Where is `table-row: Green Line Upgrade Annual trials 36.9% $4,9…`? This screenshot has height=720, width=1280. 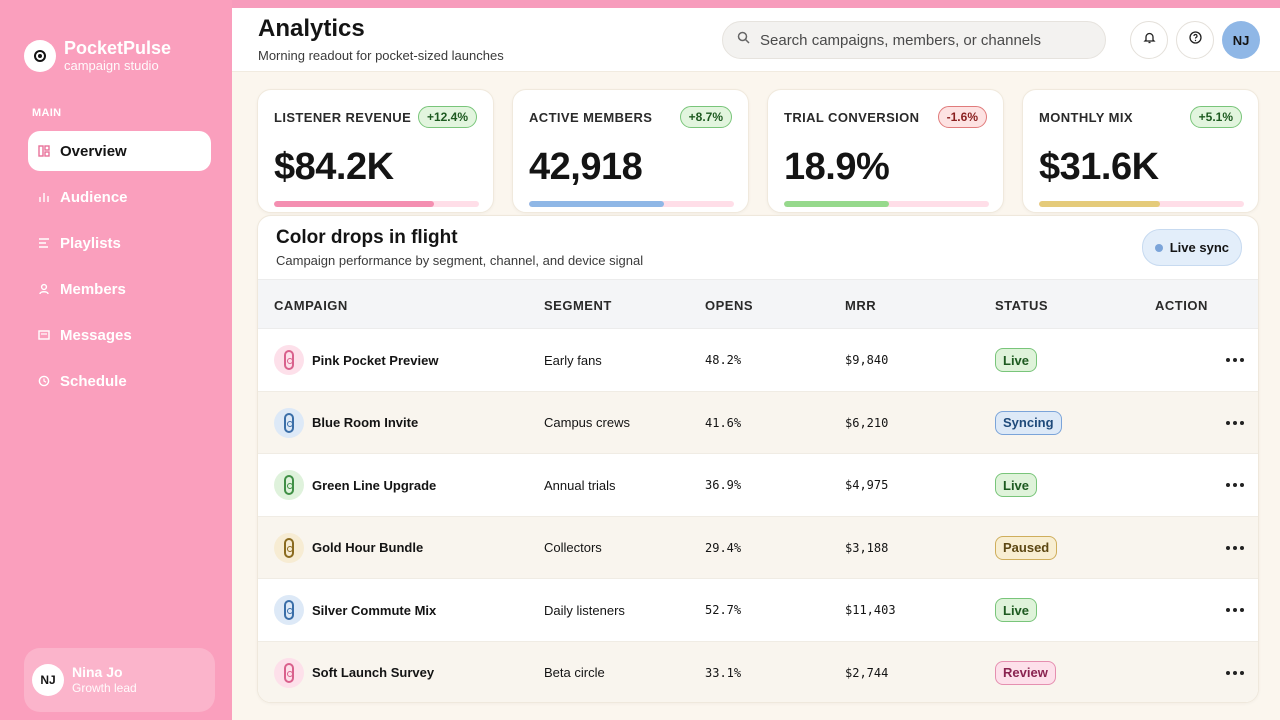 table-row: Green Line Upgrade Annual trials 36.9% $4,9… is located at coordinates (758, 485).